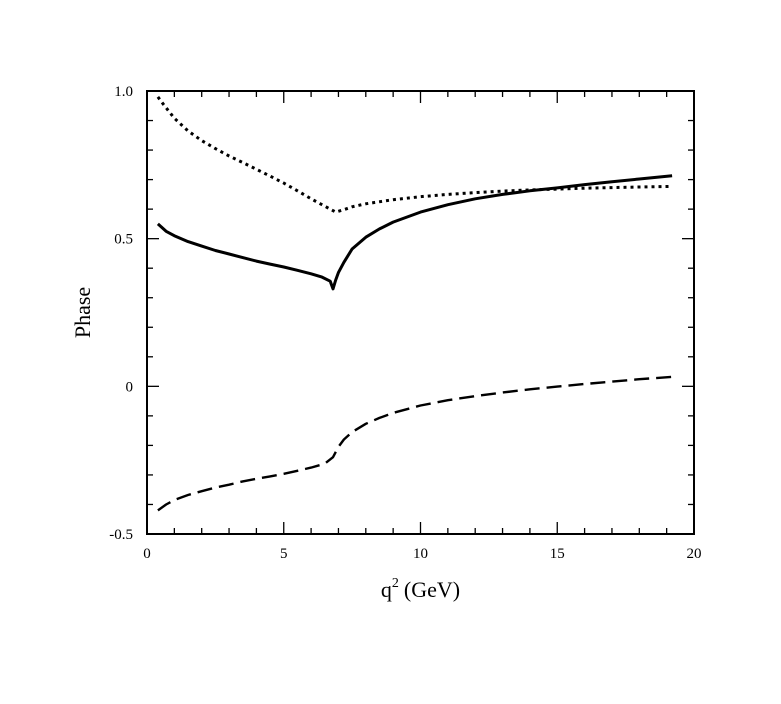 The image size is (781, 704). Describe the element at coordinates (414, 232) in the screenshot. I see `series-line-solid` at that location.